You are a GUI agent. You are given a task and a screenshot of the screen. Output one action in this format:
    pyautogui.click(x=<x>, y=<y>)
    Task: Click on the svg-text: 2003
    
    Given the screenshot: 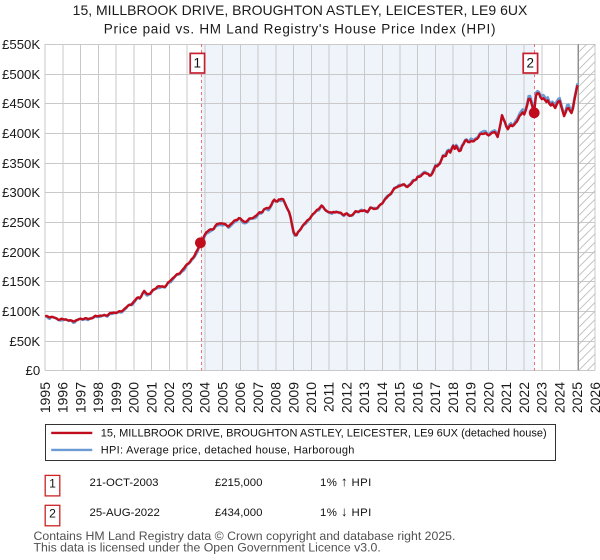 What is the action you would take?
    pyautogui.click(x=187, y=397)
    